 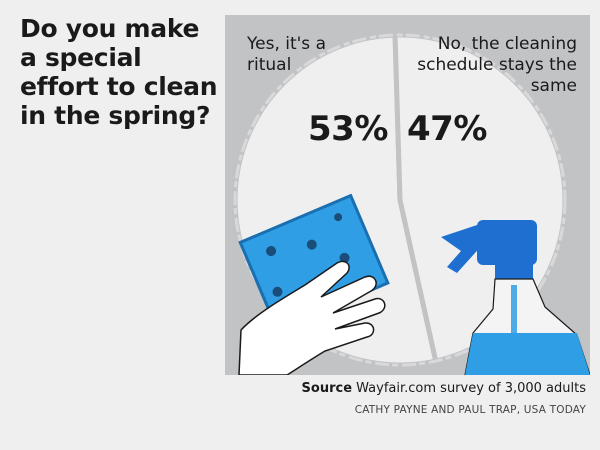 What do you see at coordinates (471, 388) in the screenshot?
I see `source-text: Wayfair.com survey of 3,000 adults` at bounding box center [471, 388].